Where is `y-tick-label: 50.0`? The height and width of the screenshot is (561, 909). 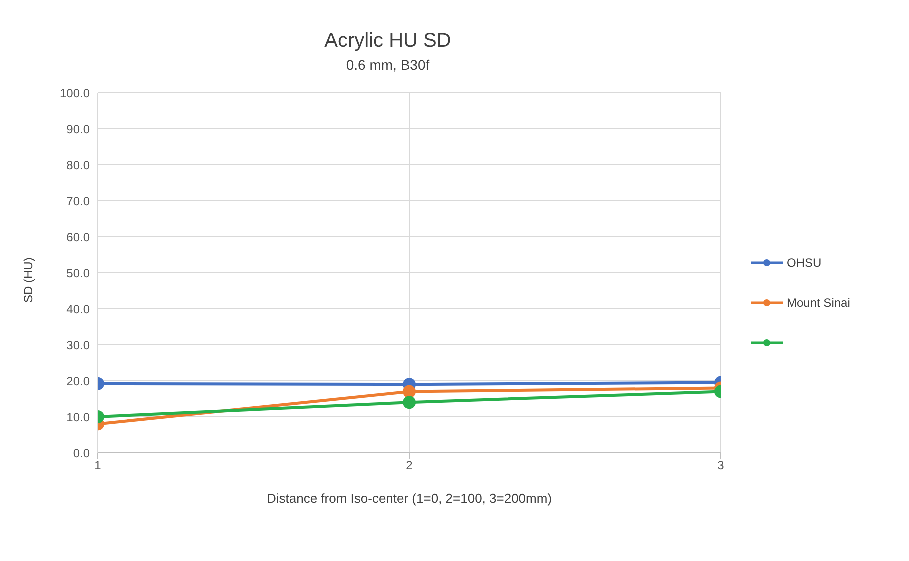 y-tick-label: 50.0 is located at coordinates (78, 273).